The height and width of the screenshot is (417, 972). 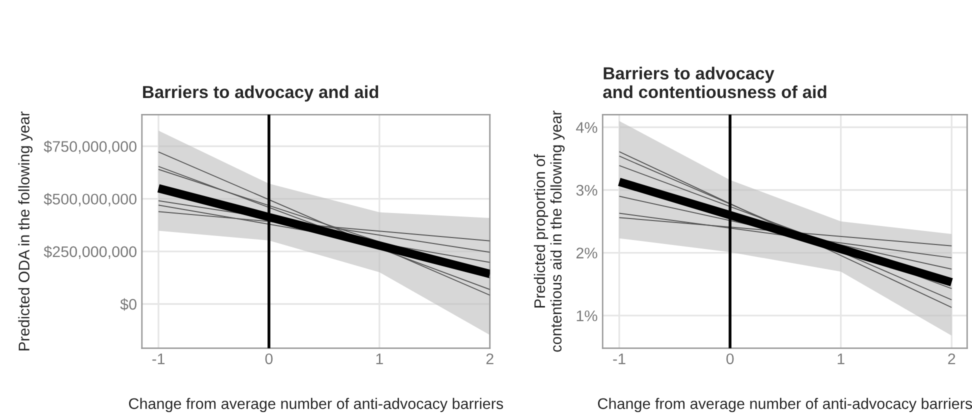 What do you see at coordinates (25, 231) in the screenshot?
I see `y-axis-title: Predicted ODA in the following year` at bounding box center [25, 231].